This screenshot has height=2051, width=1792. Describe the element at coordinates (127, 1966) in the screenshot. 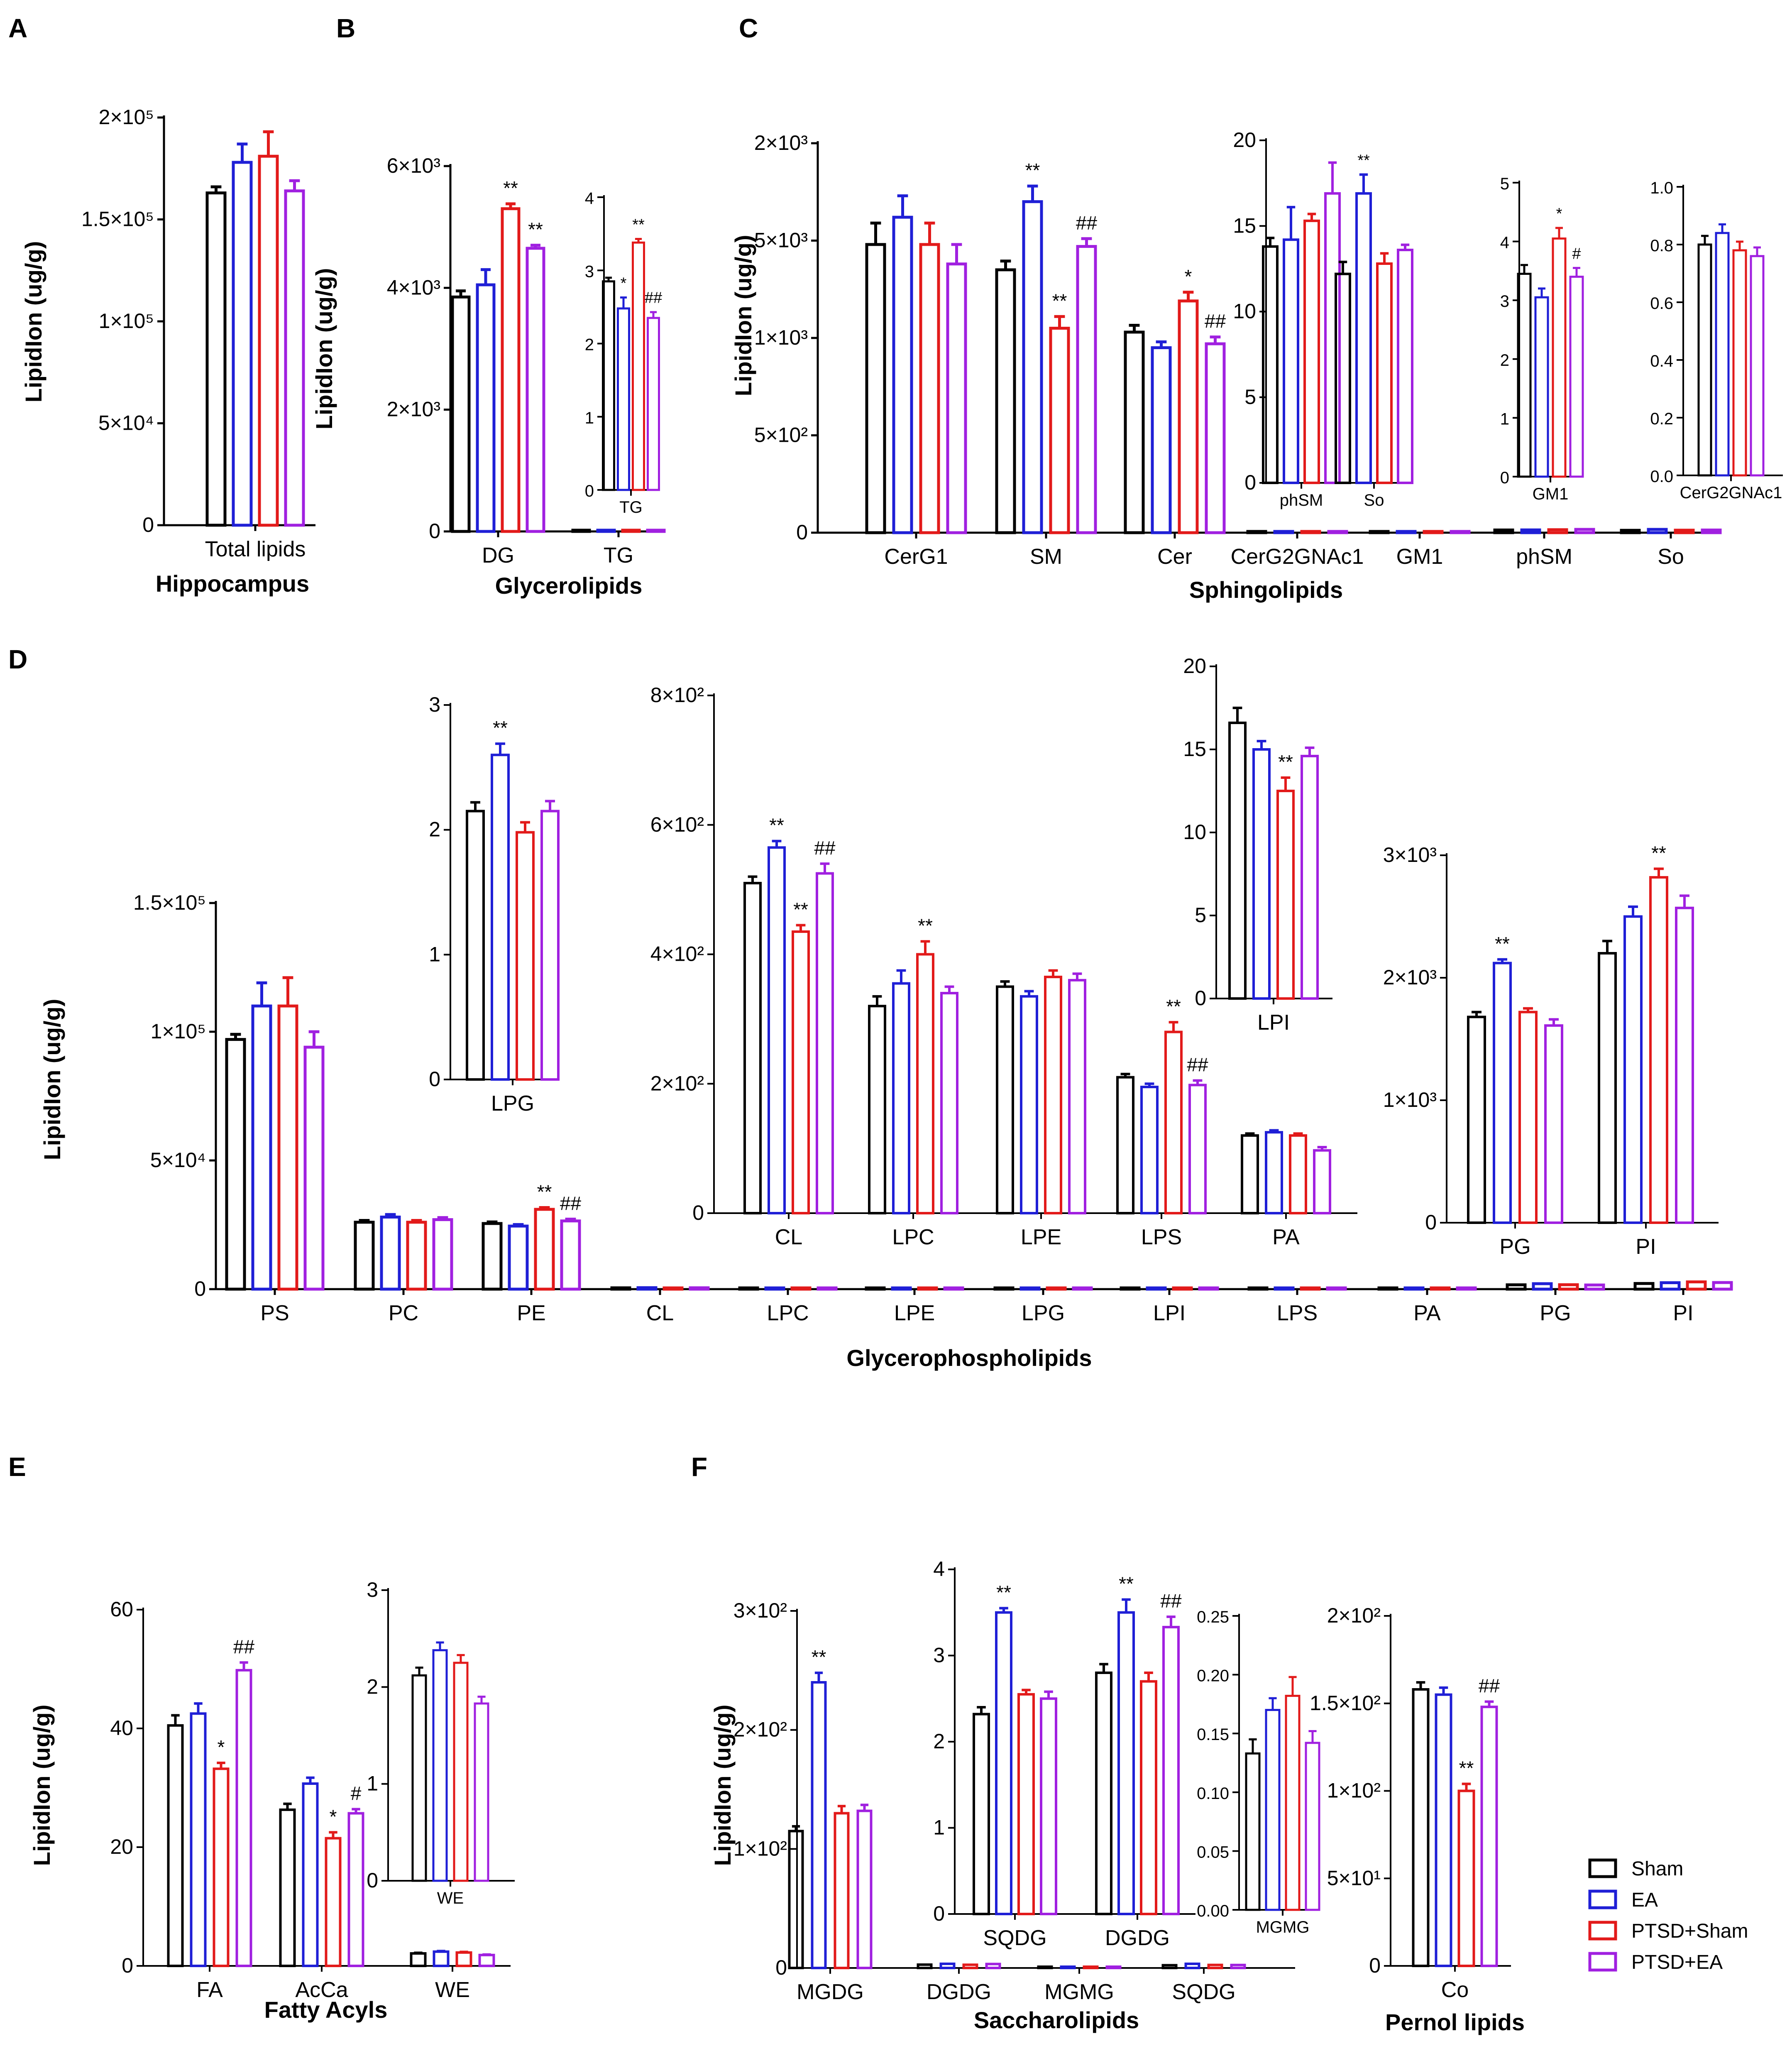

I see `e-y-tick-label: 0` at that location.